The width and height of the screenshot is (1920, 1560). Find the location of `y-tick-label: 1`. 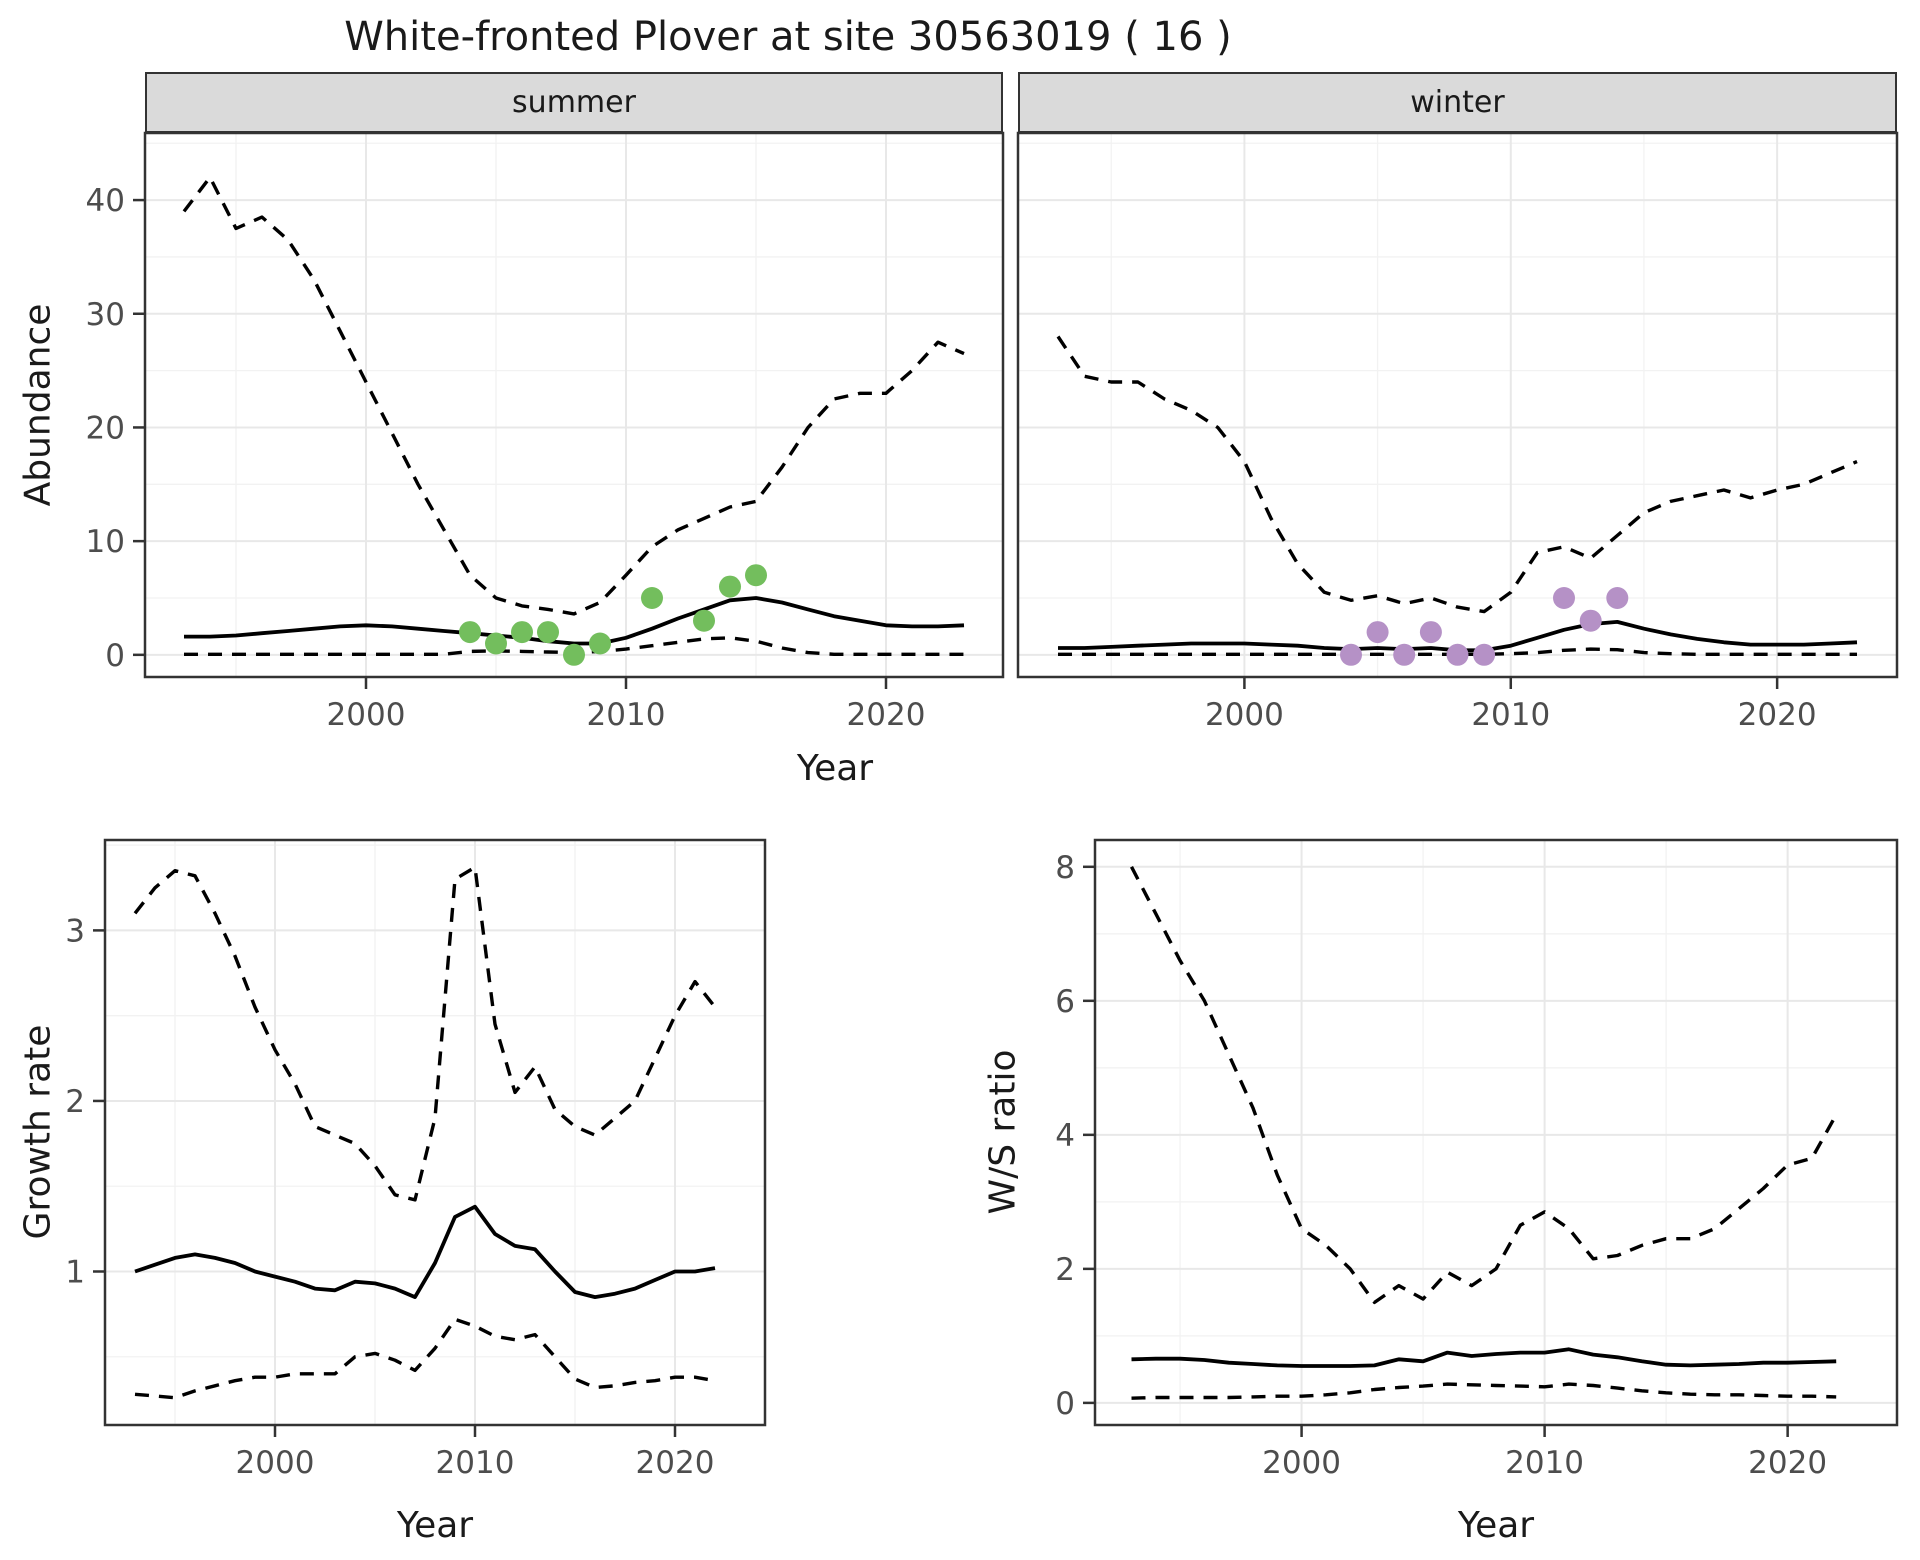

y-tick-label: 1 is located at coordinates (75, 1273).